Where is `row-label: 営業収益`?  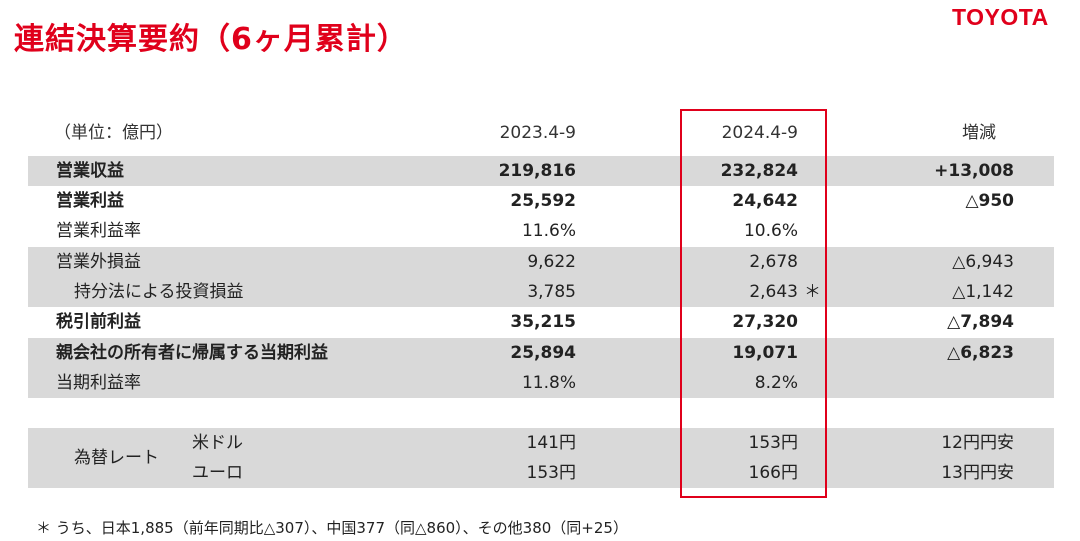 row-label: 営業収益 is located at coordinates (90, 171).